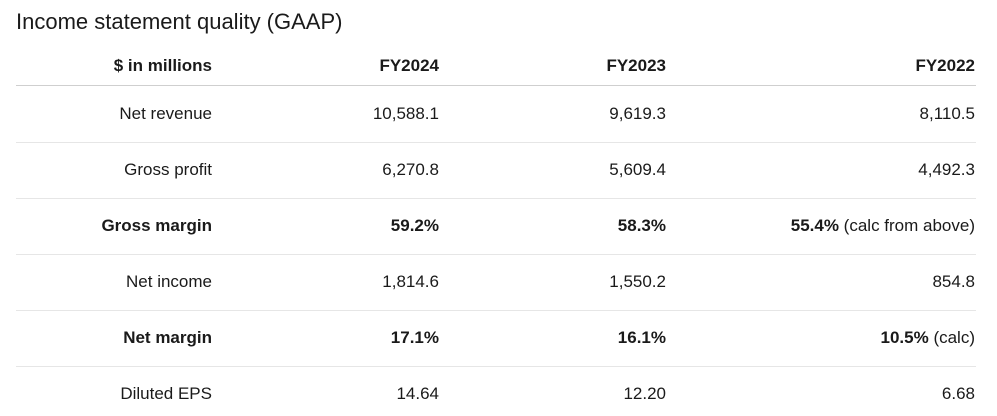 This screenshot has height=416, width=997. I want to click on value-cell: 6.68, so click(958, 394).